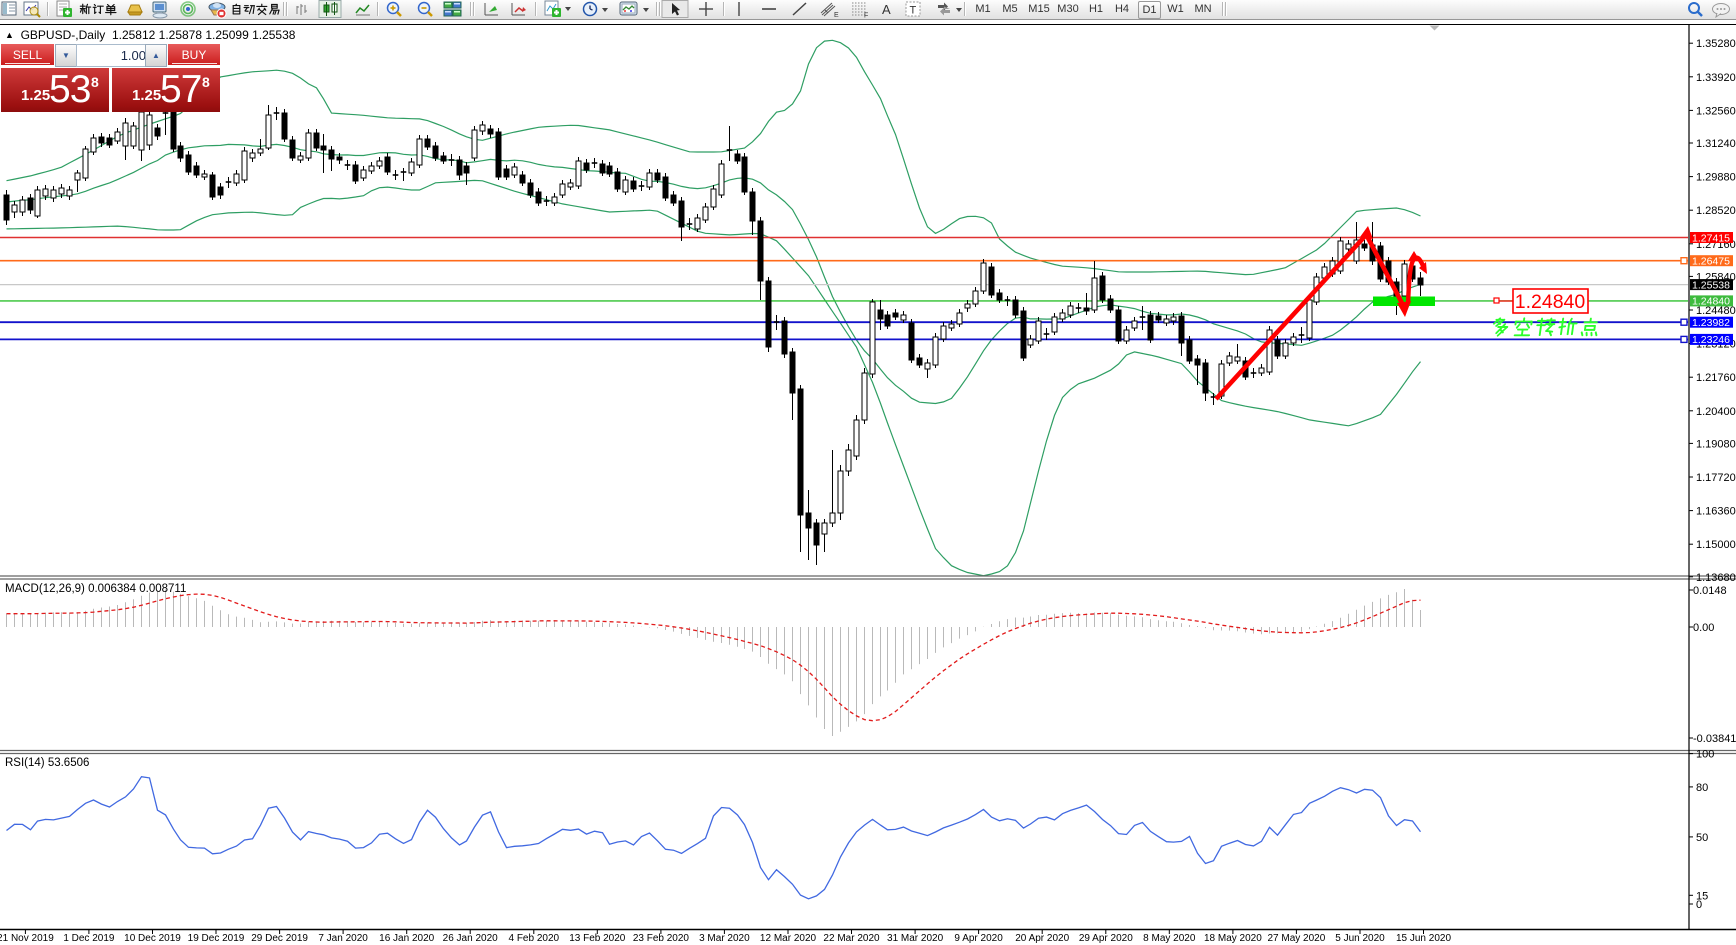  What do you see at coordinates (470, 938) in the screenshot?
I see `svg-text: 26 Jan 2020` at bounding box center [470, 938].